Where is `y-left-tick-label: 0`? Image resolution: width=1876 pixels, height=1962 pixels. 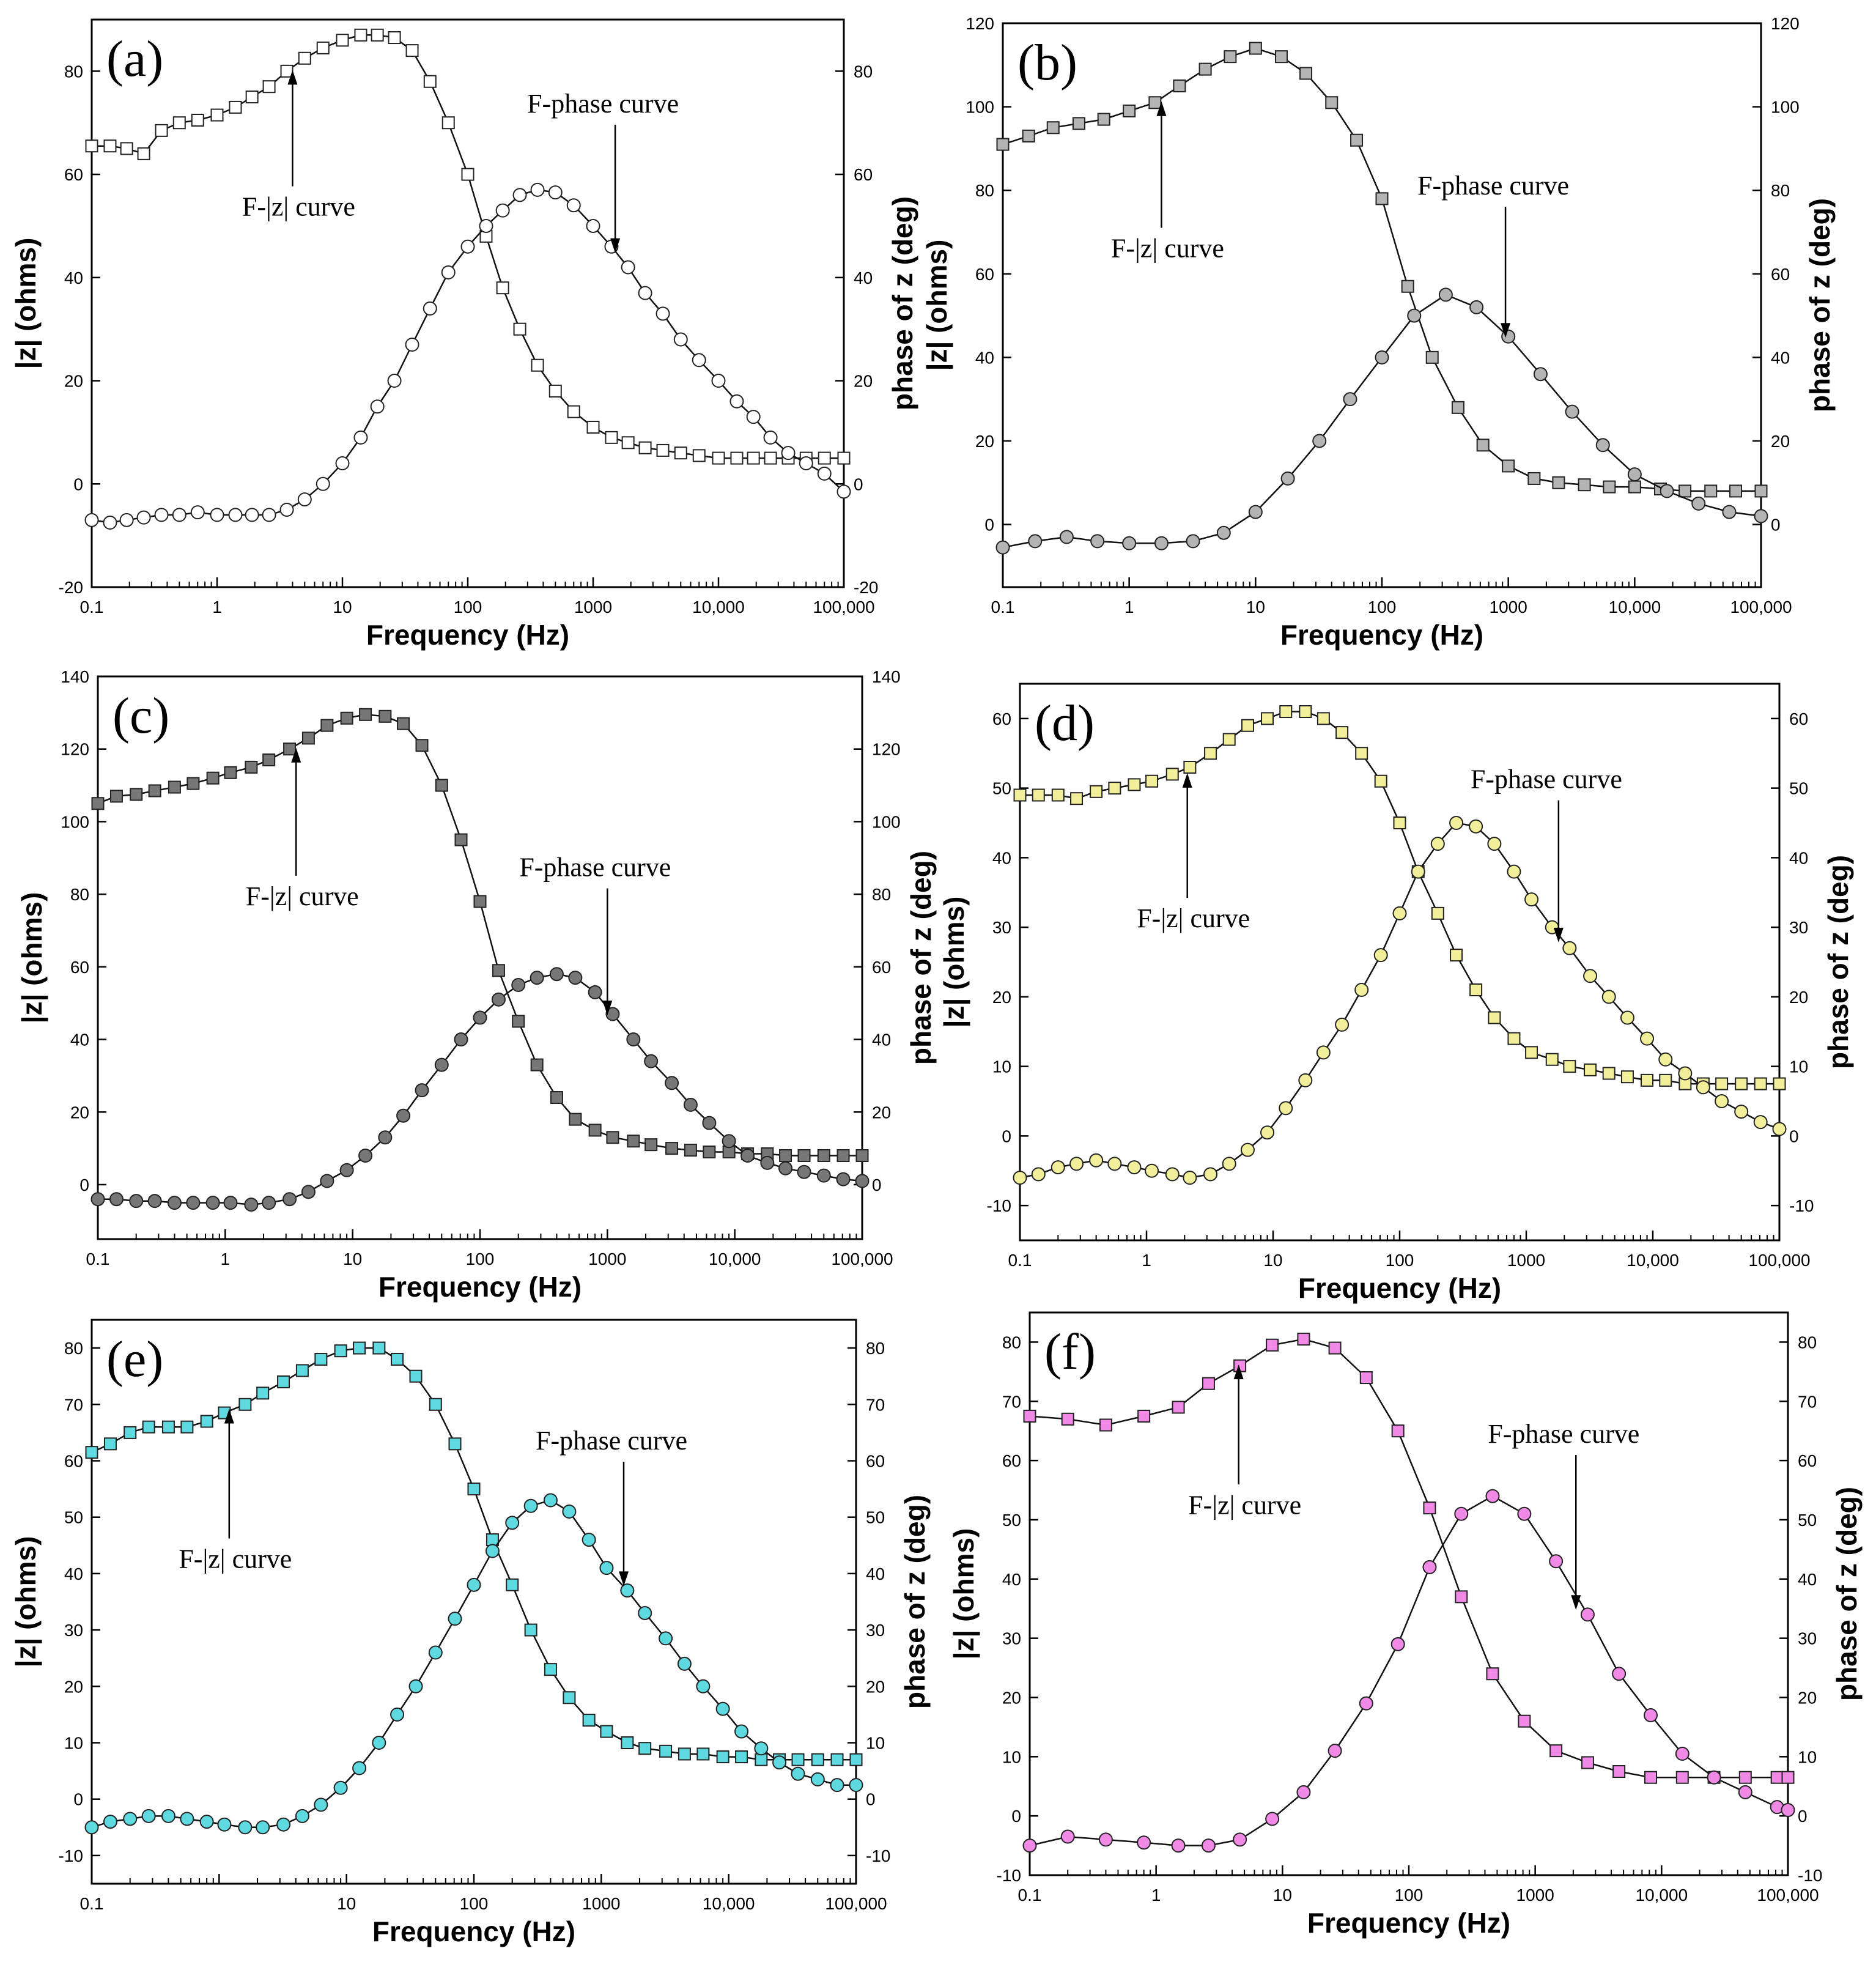
y-left-tick-label: 0 is located at coordinates (78, 485).